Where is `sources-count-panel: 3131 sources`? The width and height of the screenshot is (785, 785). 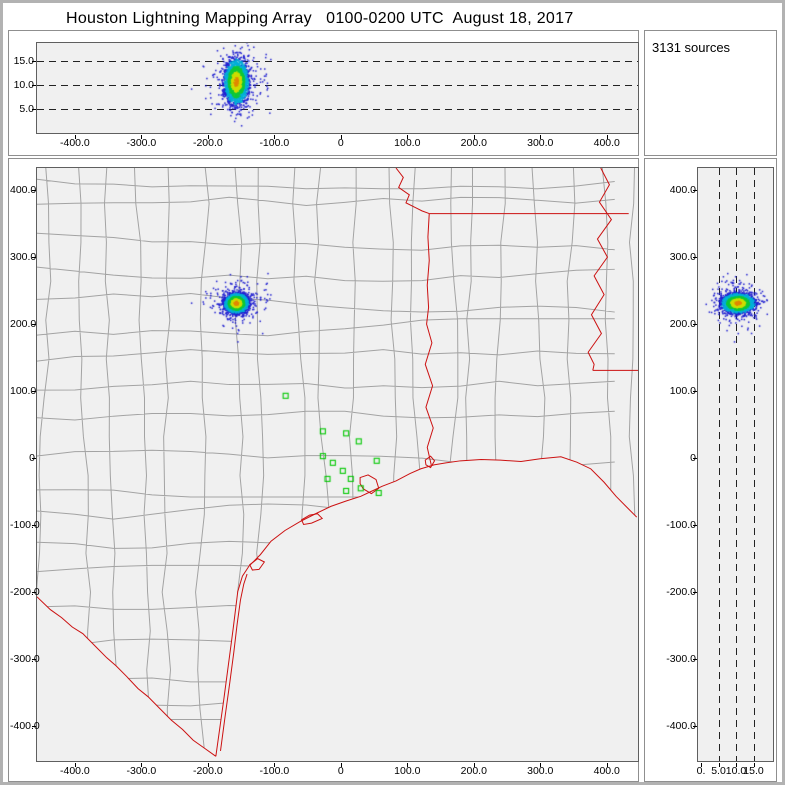 sources-count-panel: 3131 sources is located at coordinates (710, 93).